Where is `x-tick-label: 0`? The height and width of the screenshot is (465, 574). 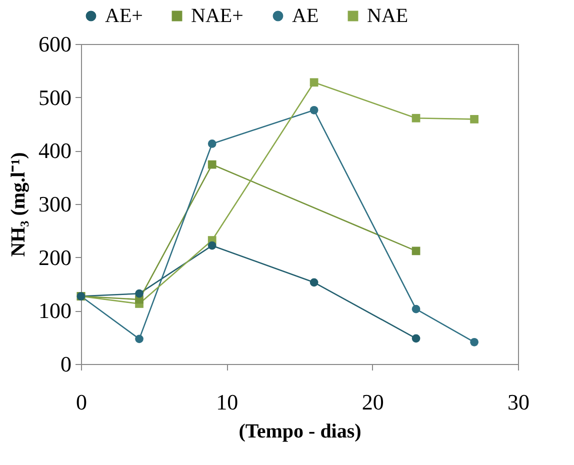
x-tick-label: 0 is located at coordinates (81, 402).